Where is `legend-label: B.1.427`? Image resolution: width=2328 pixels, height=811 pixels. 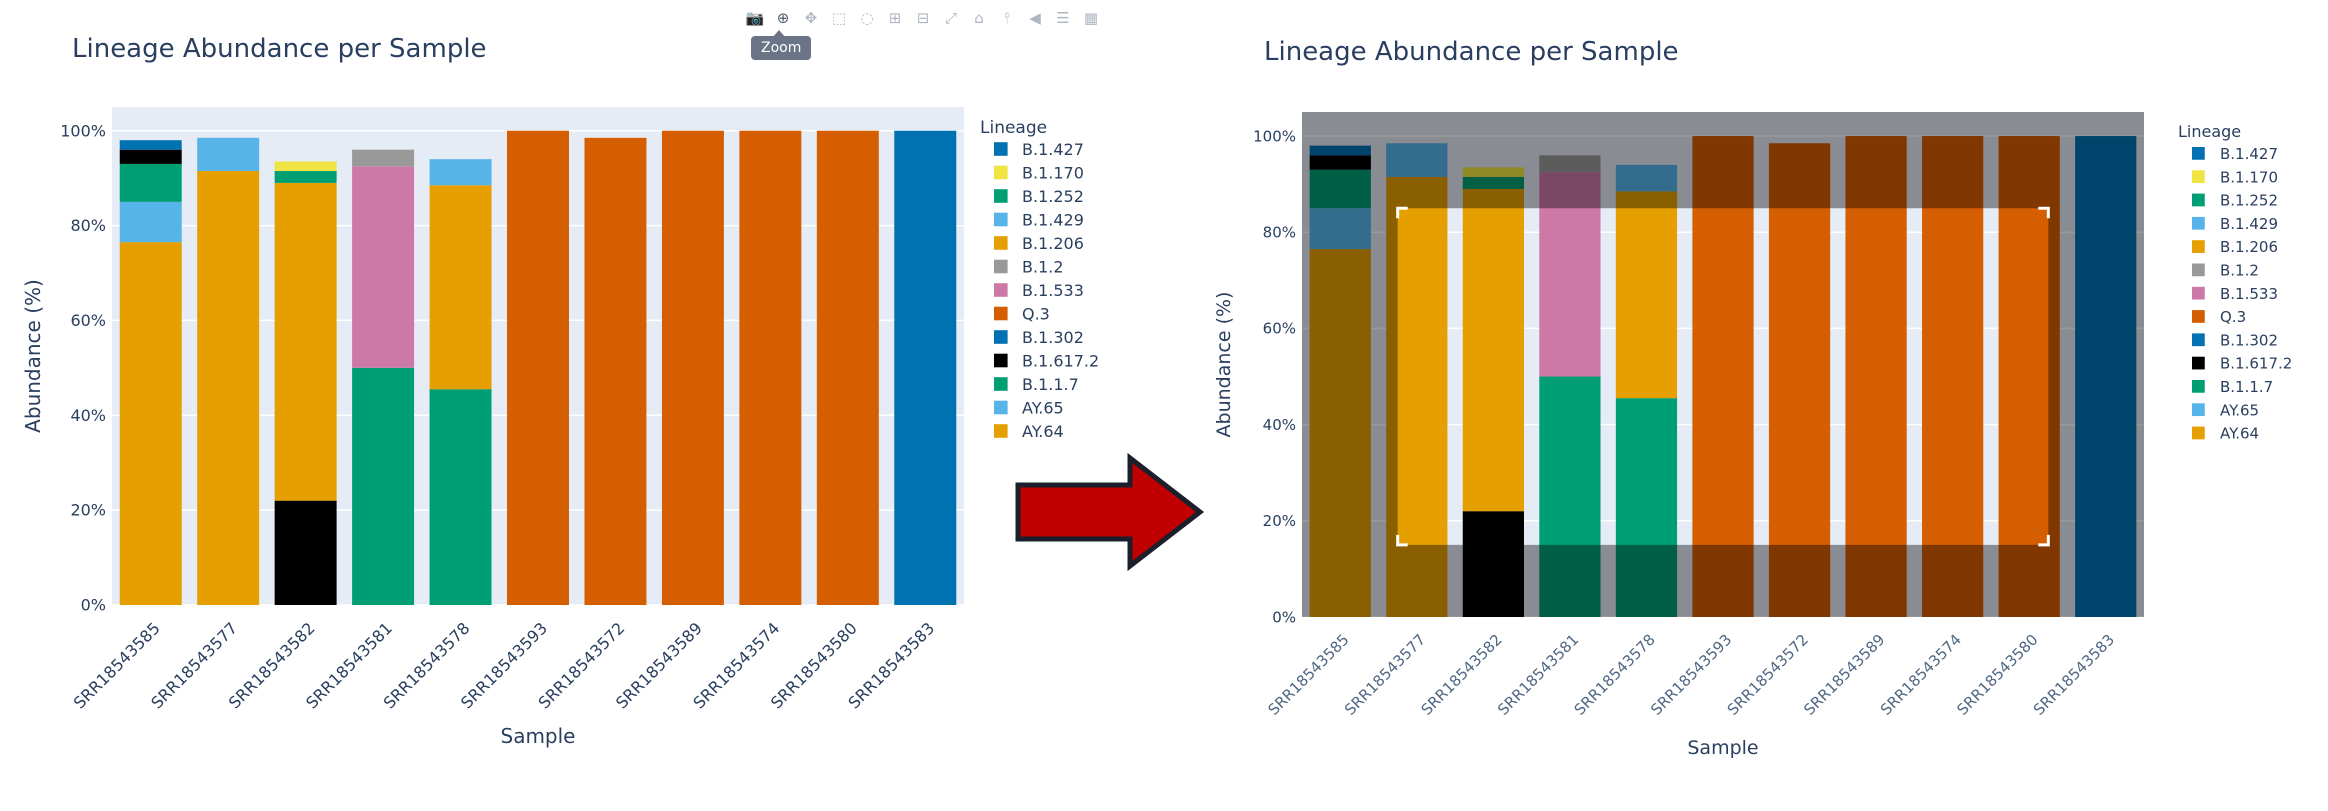 legend-label: B.1.427 is located at coordinates (1053, 149).